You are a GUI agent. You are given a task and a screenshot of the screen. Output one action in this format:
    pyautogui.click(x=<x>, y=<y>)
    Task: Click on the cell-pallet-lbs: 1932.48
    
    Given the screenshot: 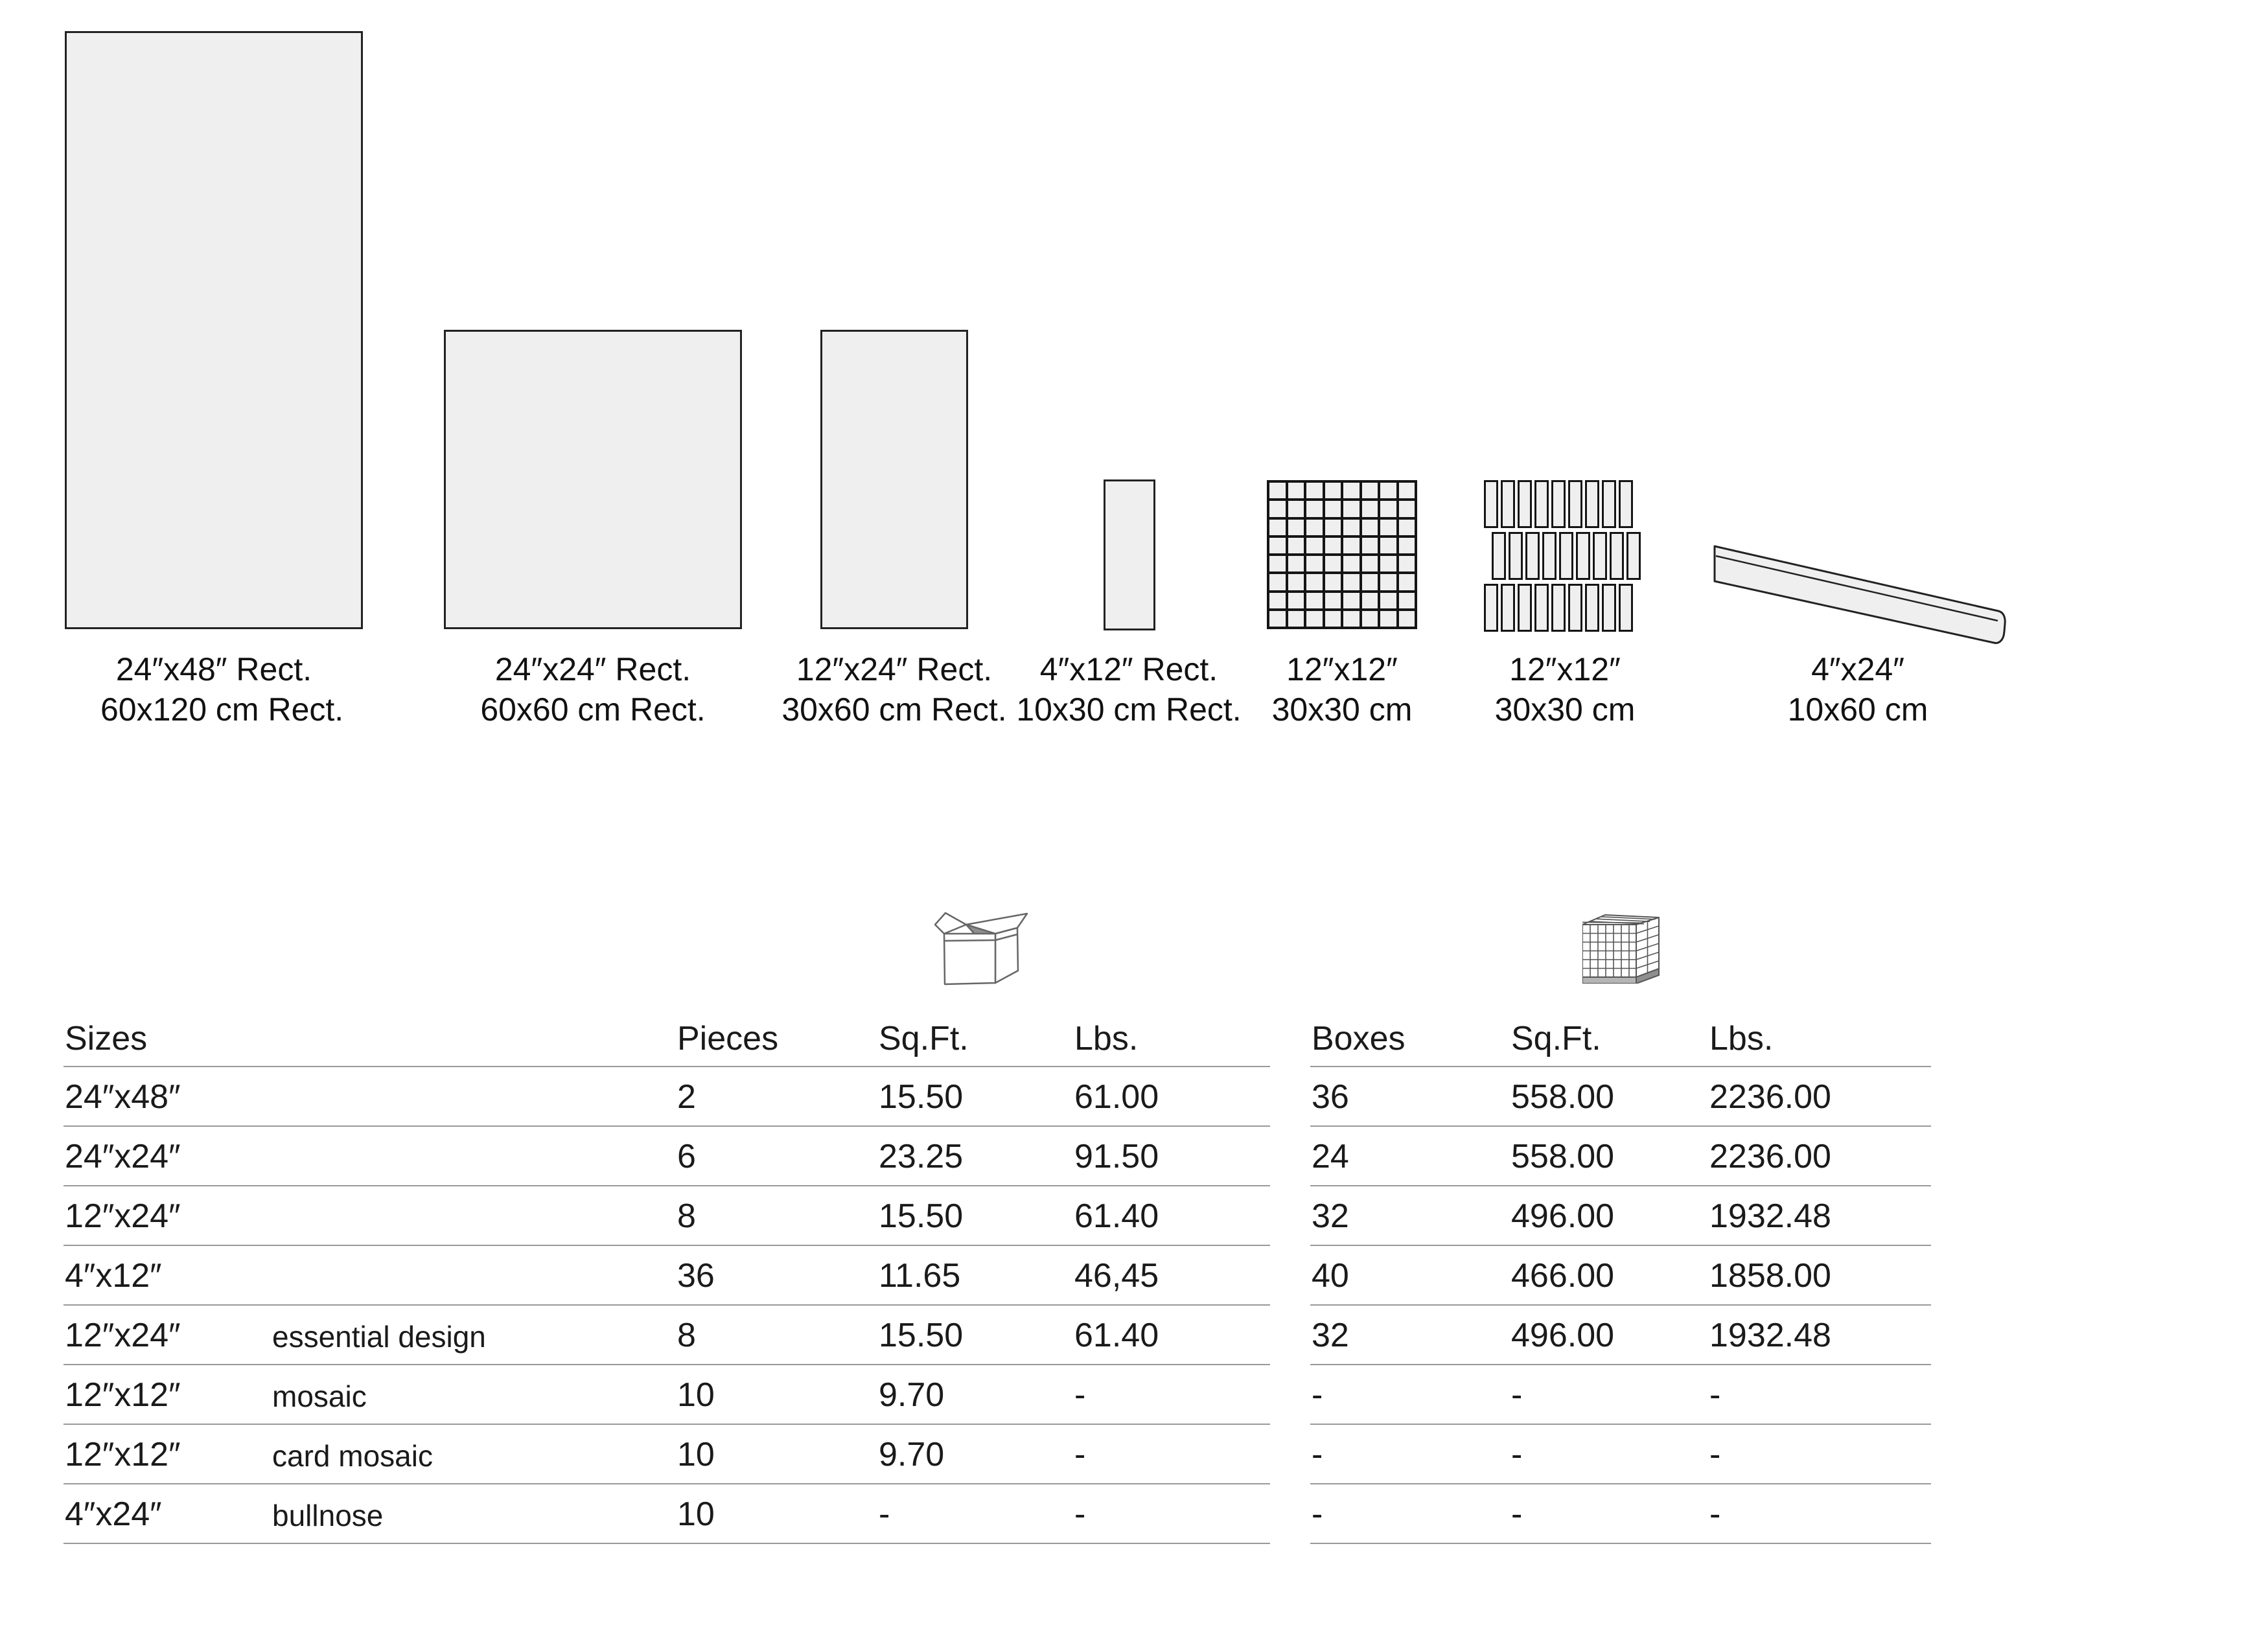 What is the action you would take?
    pyautogui.click(x=1770, y=1336)
    